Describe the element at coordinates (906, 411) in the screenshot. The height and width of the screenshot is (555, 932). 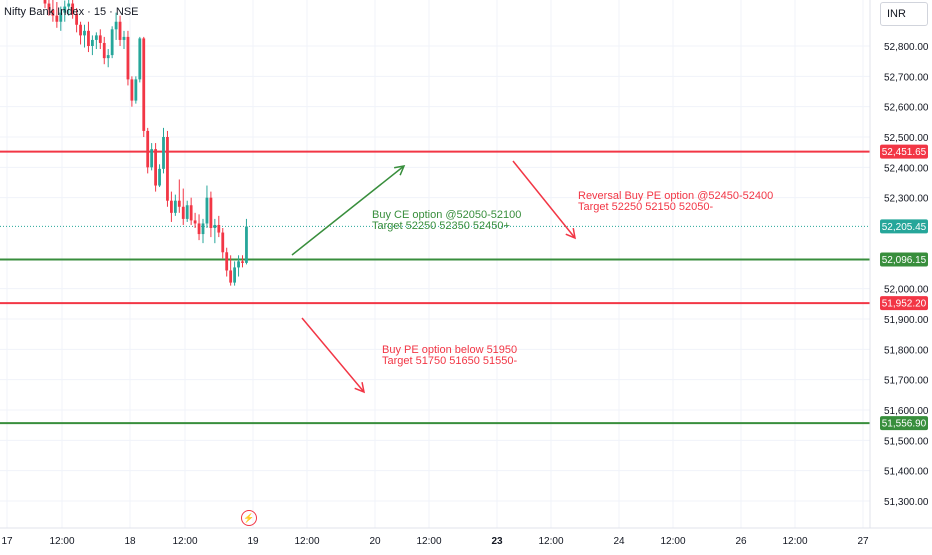
I see `y-tick-label: 51,600.00` at that location.